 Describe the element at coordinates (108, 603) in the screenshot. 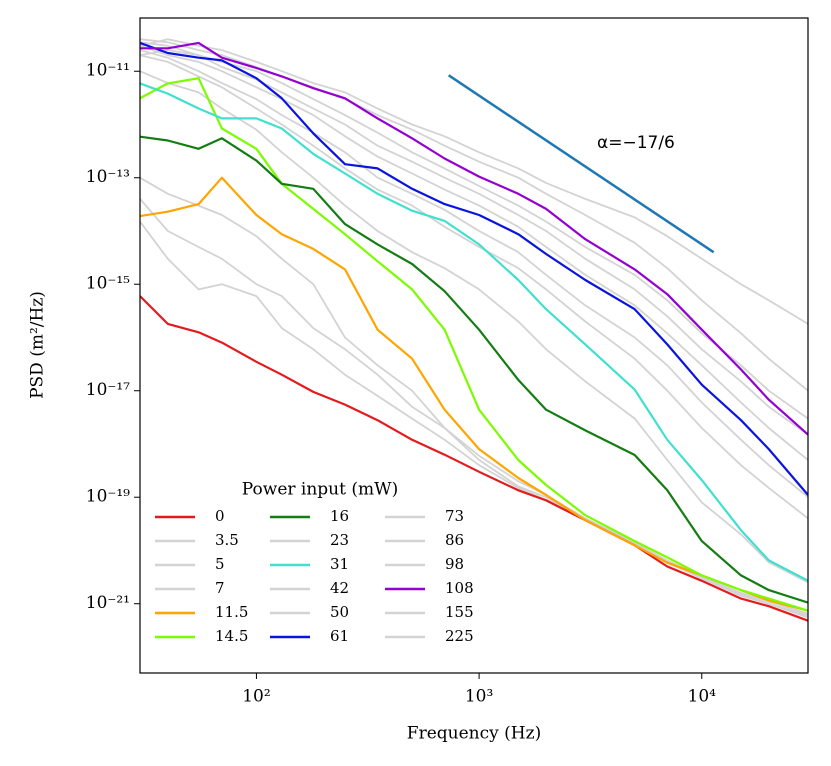

I see `y-tick-label: 10⁻²¹` at that location.